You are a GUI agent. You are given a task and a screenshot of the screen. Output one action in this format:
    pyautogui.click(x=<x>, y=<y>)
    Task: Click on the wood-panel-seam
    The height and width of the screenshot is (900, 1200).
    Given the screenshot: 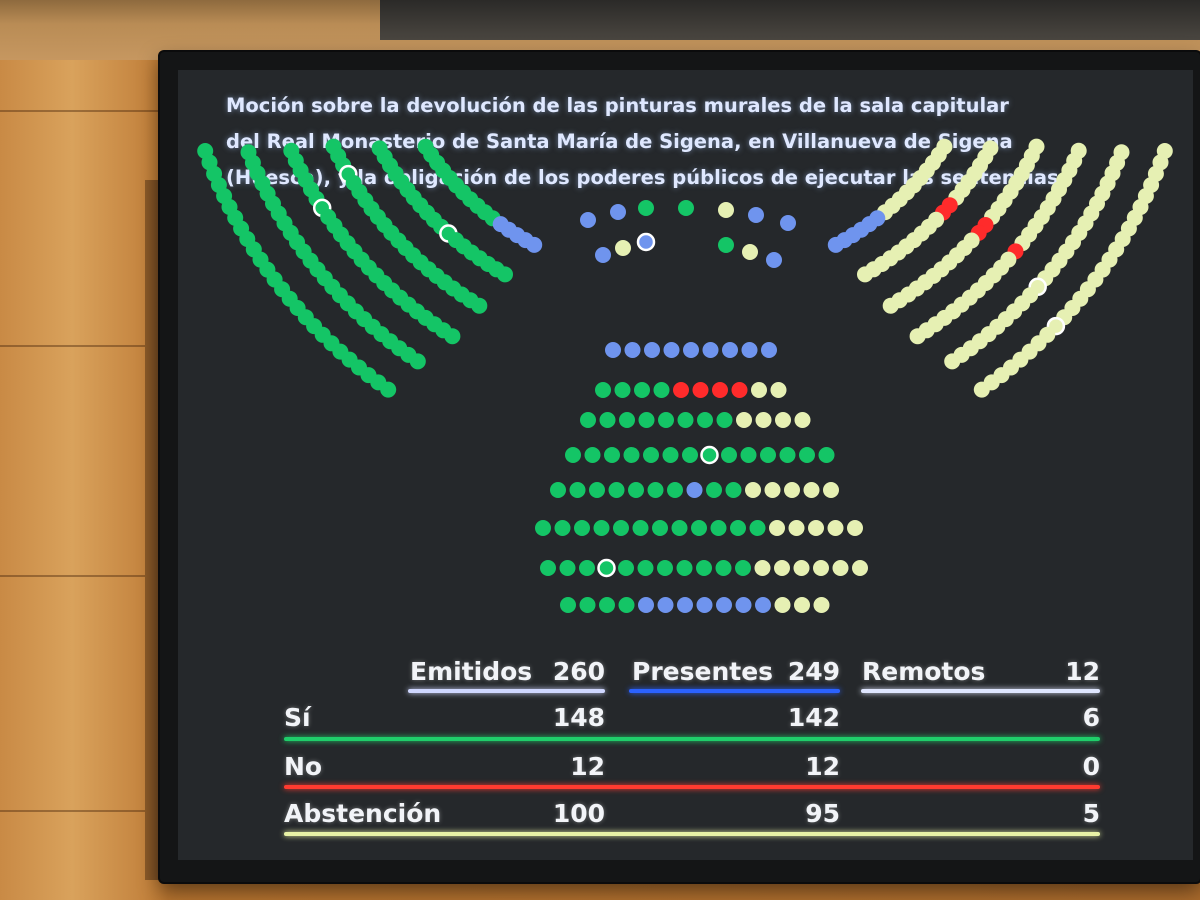 What is the action you would take?
    pyautogui.click(x=80, y=576)
    